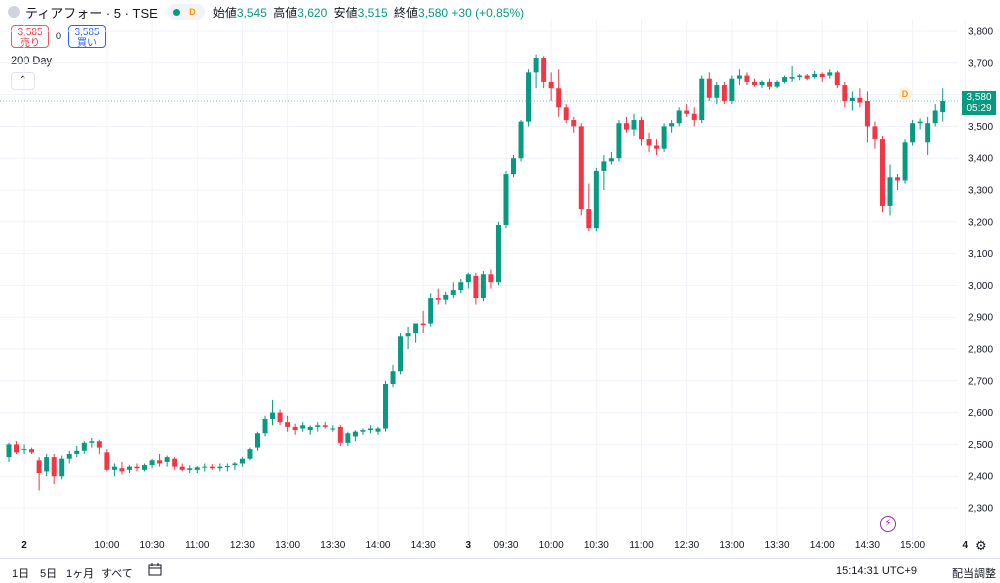 The height and width of the screenshot is (583, 1000). Describe the element at coordinates (80, 574) in the screenshot. I see `range-button-1m: 1ヶ月` at that location.